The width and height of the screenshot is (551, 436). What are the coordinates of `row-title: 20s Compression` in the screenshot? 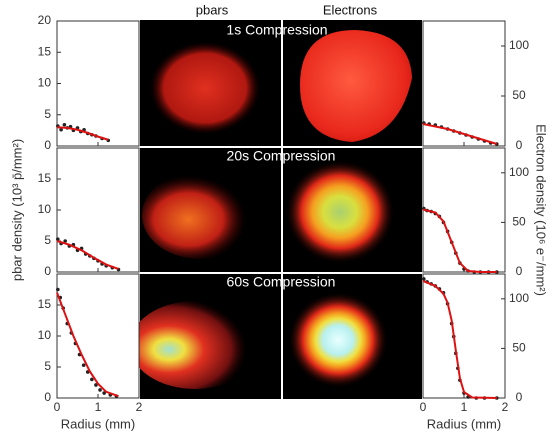 It's located at (281, 156).